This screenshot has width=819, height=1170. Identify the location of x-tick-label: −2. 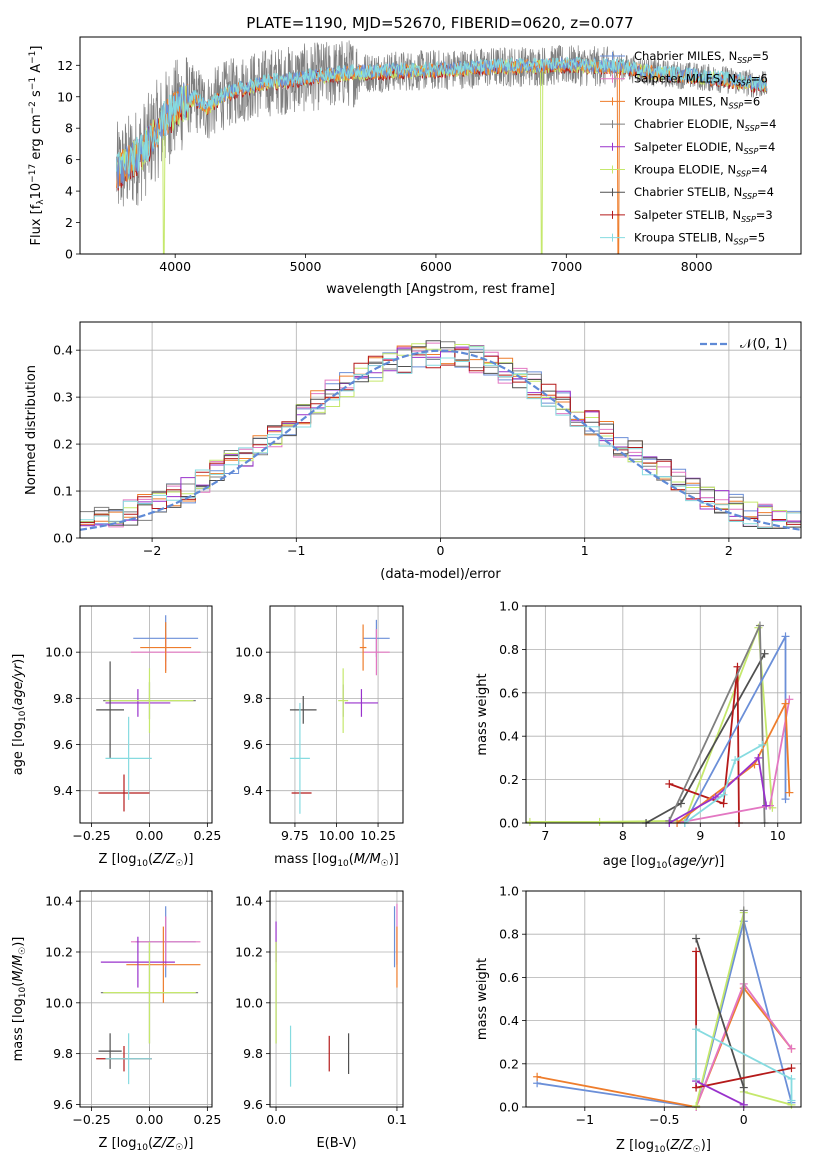
(152, 550).